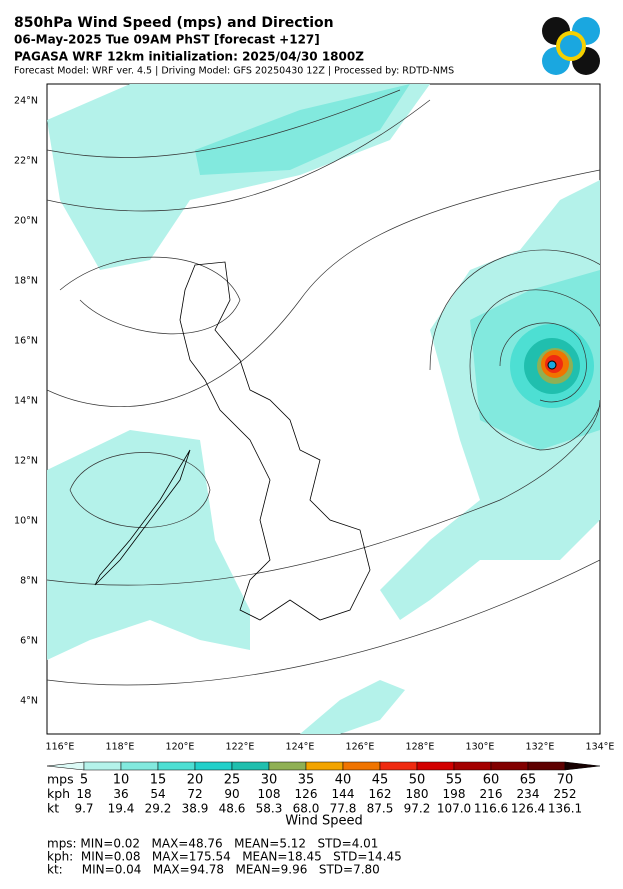 This screenshot has width=623, height=889. I want to click on level-label: 25, so click(232, 780).